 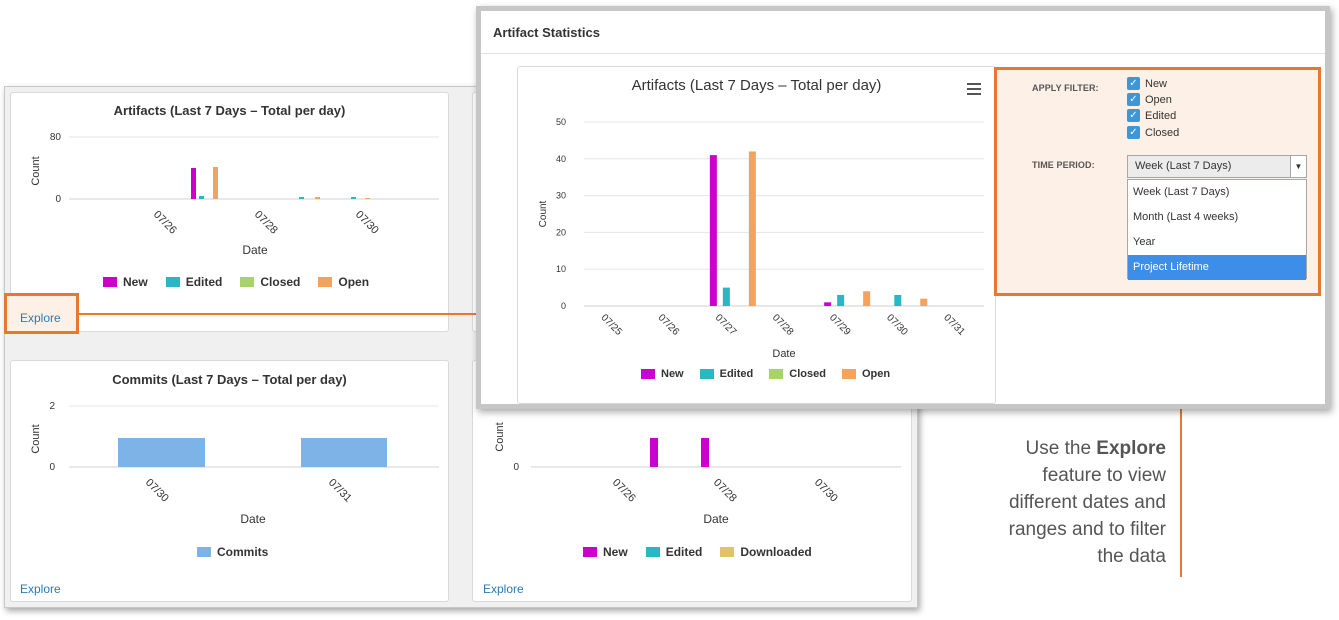 I want to click on artifacts-panel-chart: Count 80 0 07/26 07/28 07/30 Date, so click(x=234, y=194).